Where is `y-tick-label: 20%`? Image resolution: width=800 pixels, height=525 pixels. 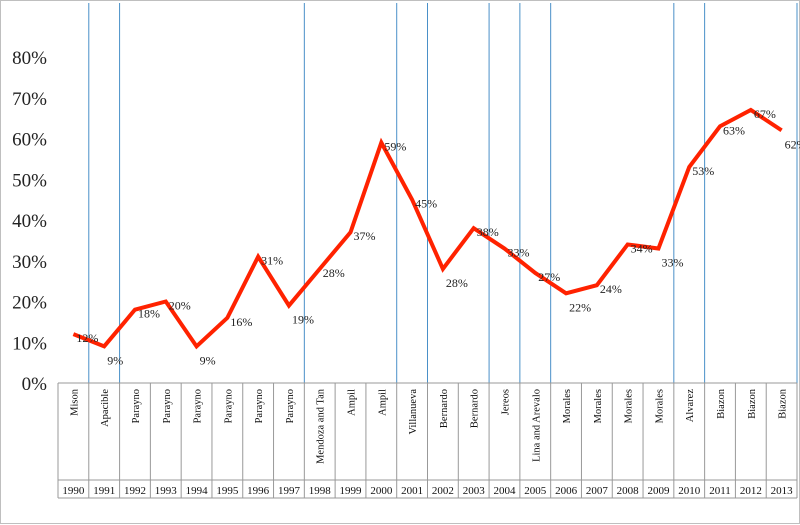 y-tick-label: 20% is located at coordinates (29, 303).